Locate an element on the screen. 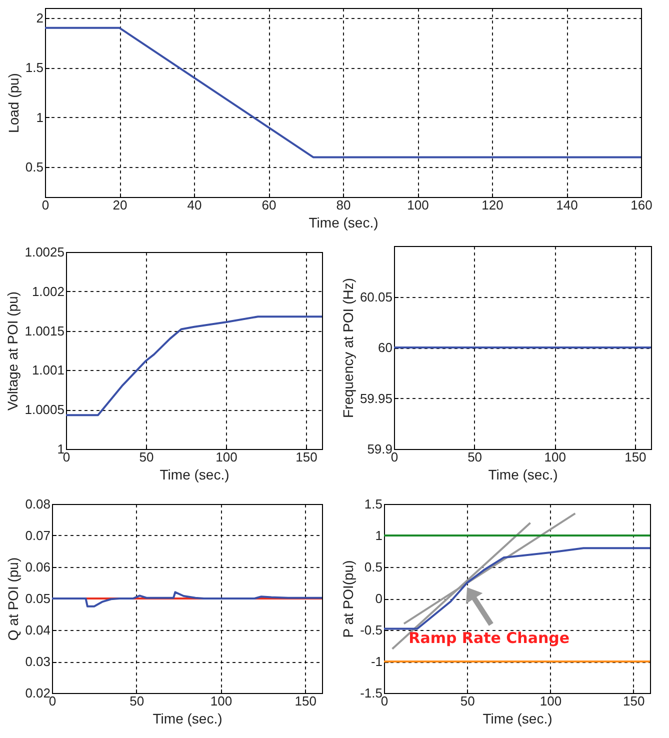 Image resolution: width=669 pixels, height=738 pixels. y-tick-label: 2 is located at coordinates (40, 18).